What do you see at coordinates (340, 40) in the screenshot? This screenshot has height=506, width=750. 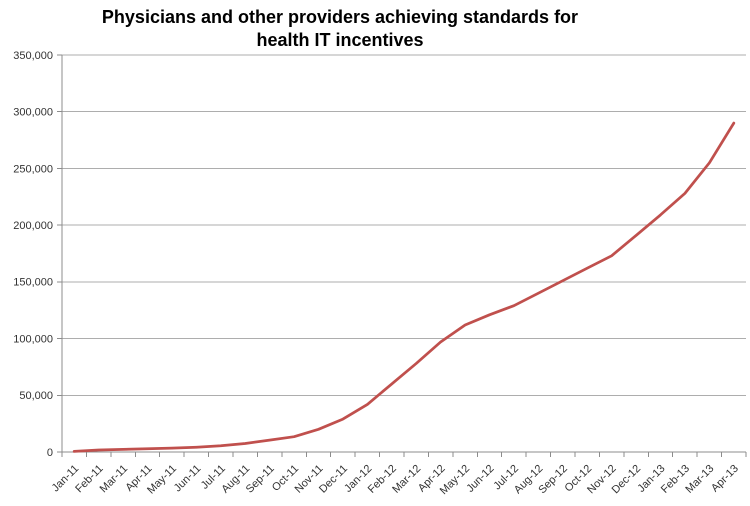 I see `chart-title-line-2: health IT incentives` at bounding box center [340, 40].